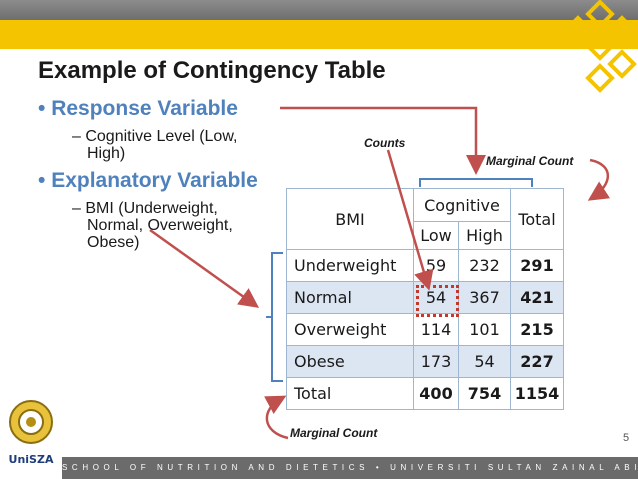 The image size is (638, 479). What do you see at coordinates (476, 182) in the screenshot?
I see `brace-cognitive` at bounding box center [476, 182].